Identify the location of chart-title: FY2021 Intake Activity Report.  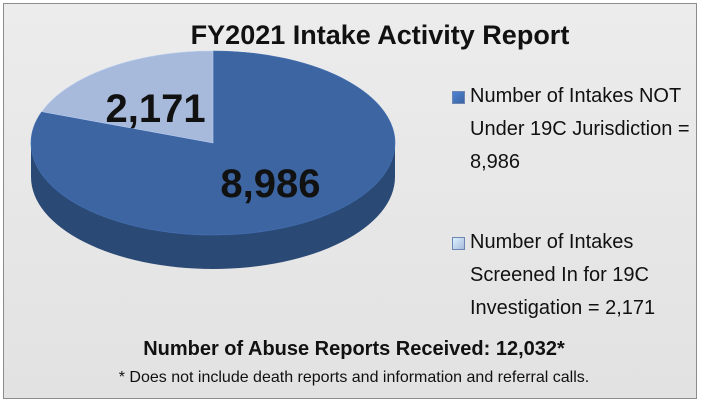
(380, 35).